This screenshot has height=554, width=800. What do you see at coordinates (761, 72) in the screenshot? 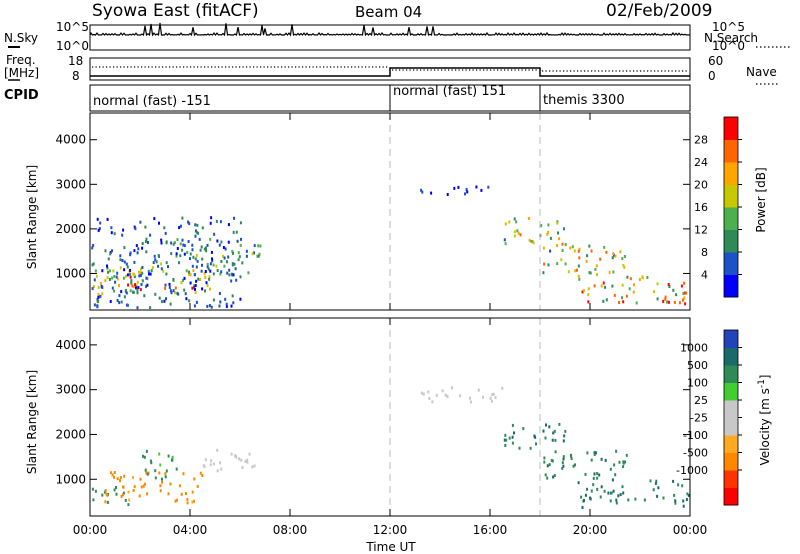
I see `nave-label: Nave` at bounding box center [761, 72].